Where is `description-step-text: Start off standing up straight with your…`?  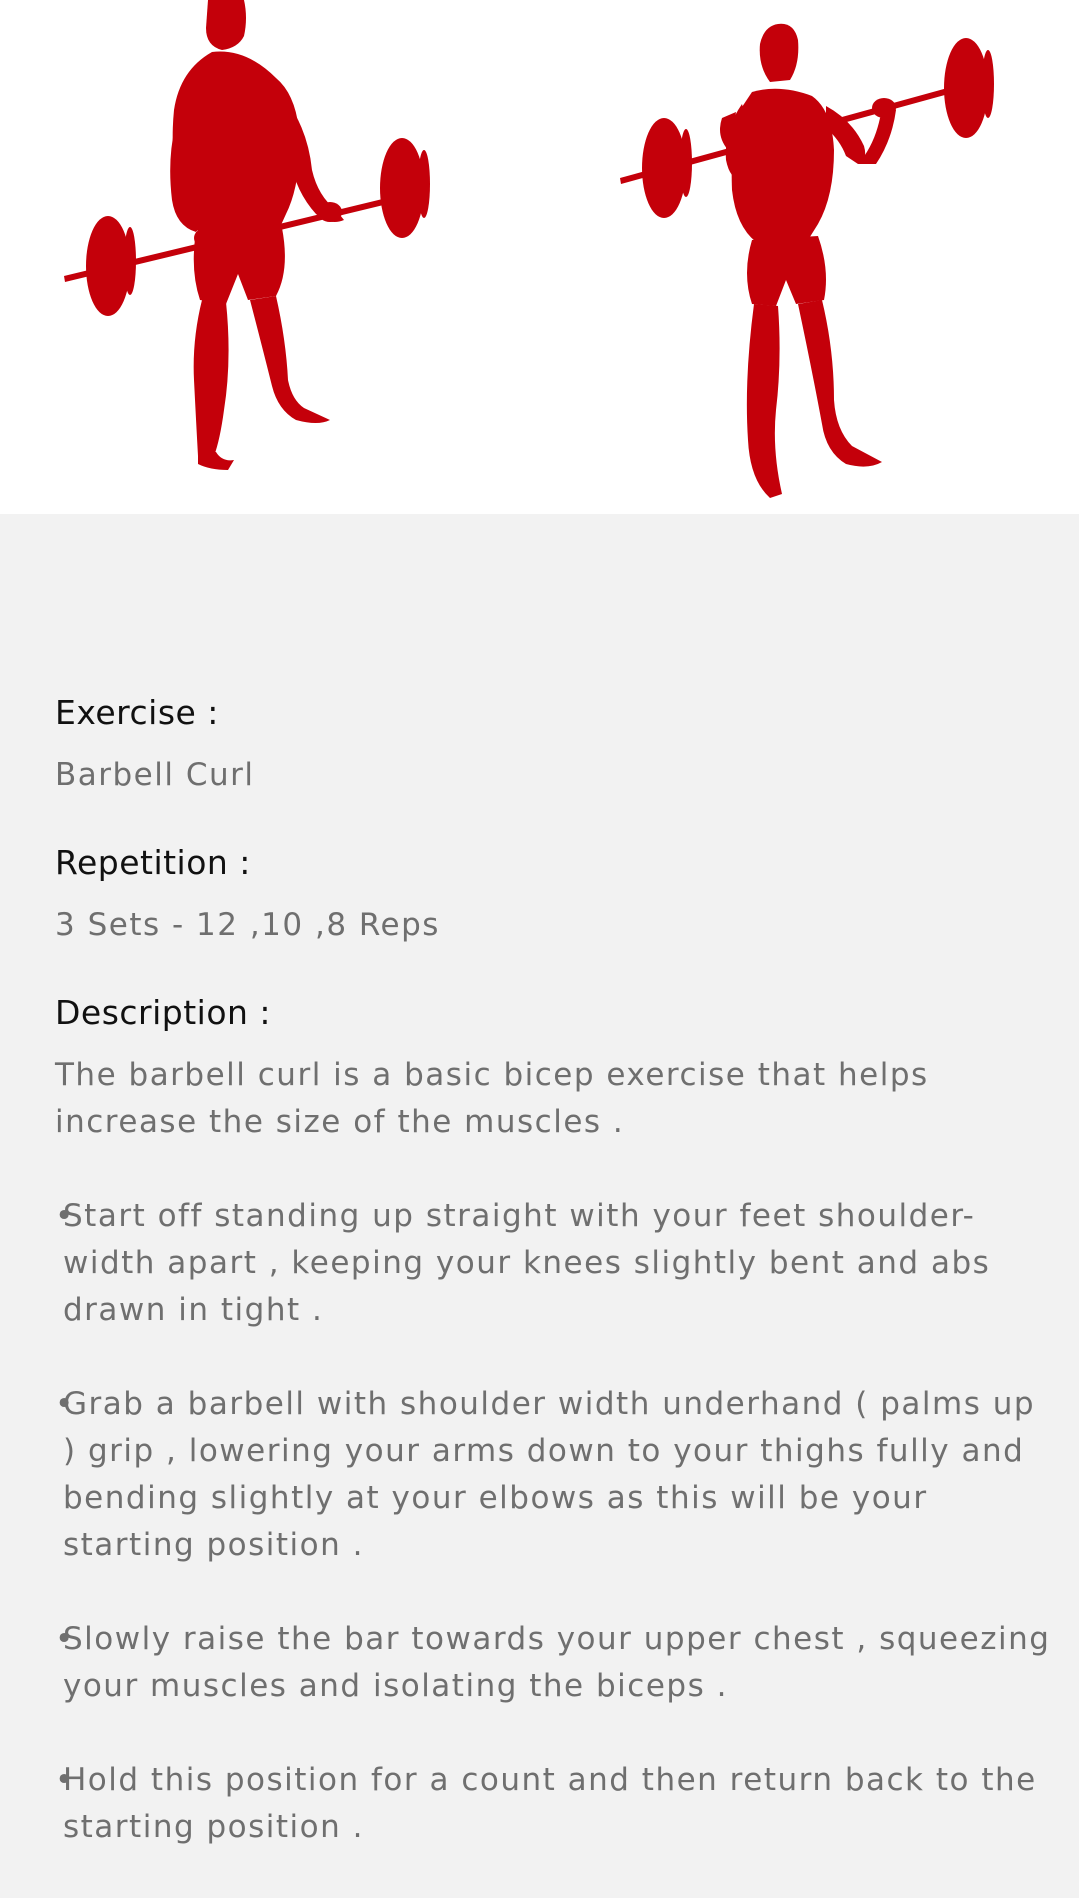
description-step-text: Start off standing up straight with your… is located at coordinates (527, 1263).